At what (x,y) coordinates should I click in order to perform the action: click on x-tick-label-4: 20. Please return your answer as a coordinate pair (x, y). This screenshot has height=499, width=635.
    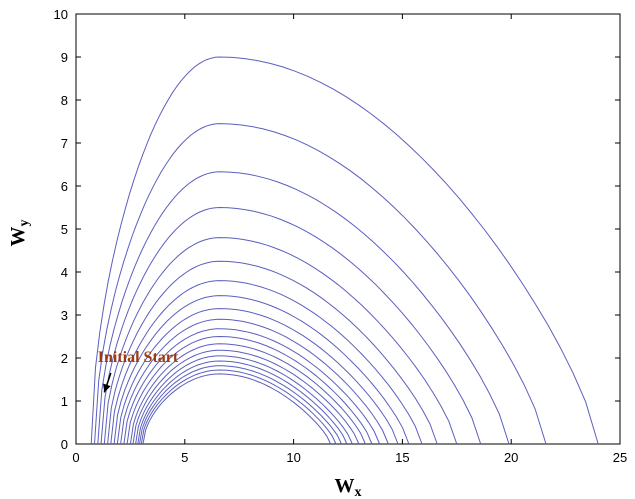
    Looking at the image, I should click on (511, 457).